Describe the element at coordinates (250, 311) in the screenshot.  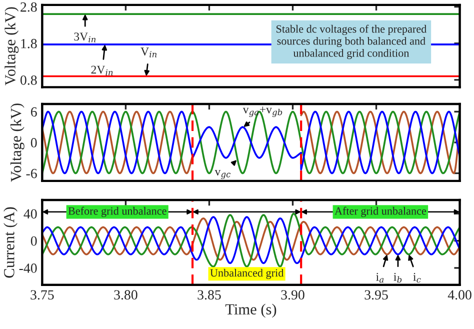
I see `x-axis-title: Time (s)` at that location.